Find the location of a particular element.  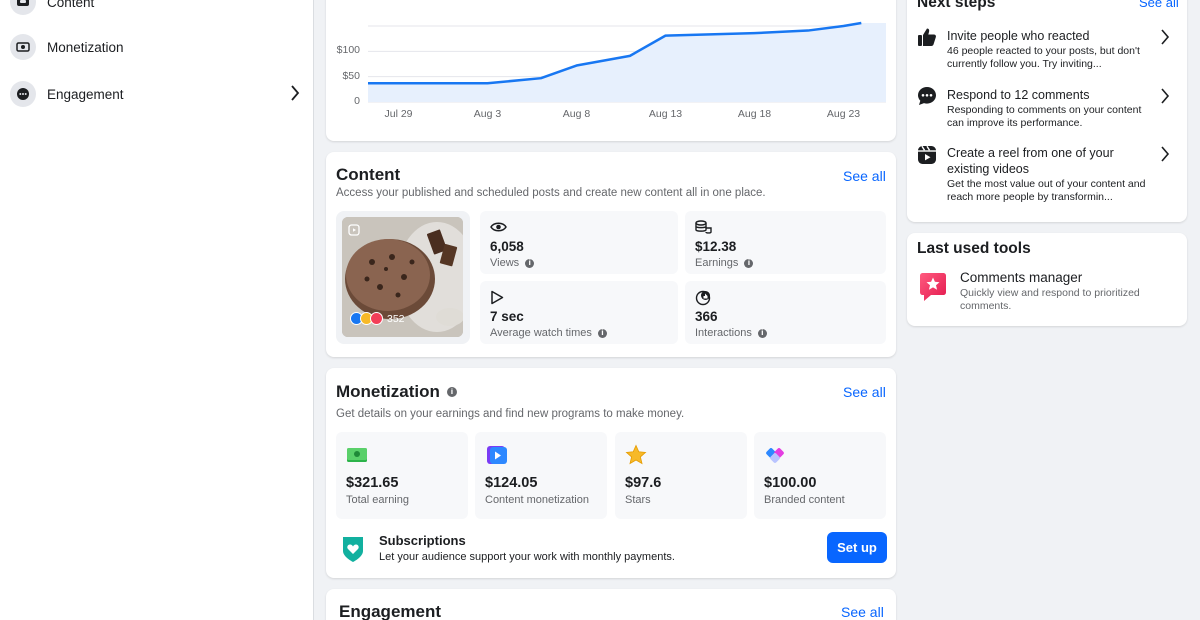

sidebar-item-label: Content is located at coordinates (71, 5).